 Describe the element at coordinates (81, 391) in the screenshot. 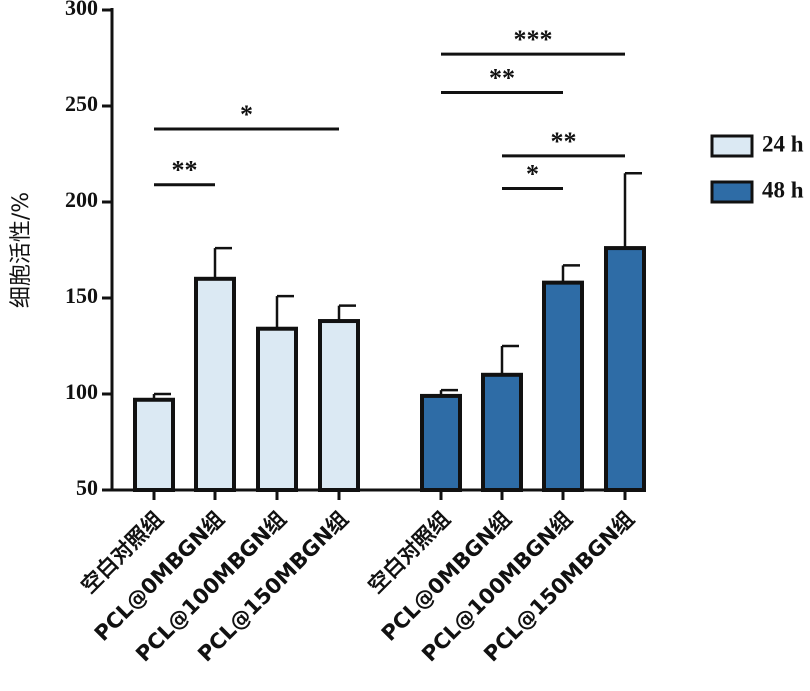

I see `y-tick-label: 100` at that location.